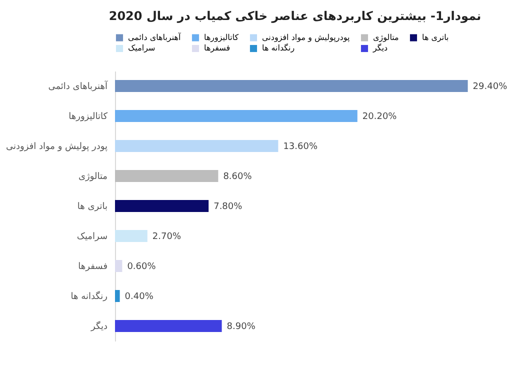 This screenshot has height=382, width=520. What do you see at coordinates (92, 237) in the screenshot?
I see `y-tick-label: سرامیک` at bounding box center [92, 237].